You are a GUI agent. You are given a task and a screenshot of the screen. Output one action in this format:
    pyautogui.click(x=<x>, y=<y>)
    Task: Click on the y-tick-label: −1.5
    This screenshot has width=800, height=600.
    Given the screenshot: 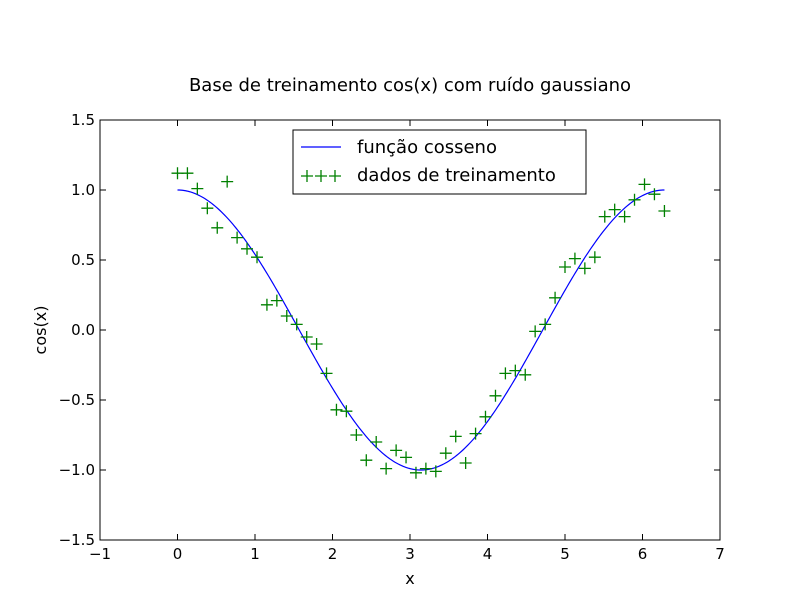 What is the action you would take?
    pyautogui.click(x=77, y=540)
    